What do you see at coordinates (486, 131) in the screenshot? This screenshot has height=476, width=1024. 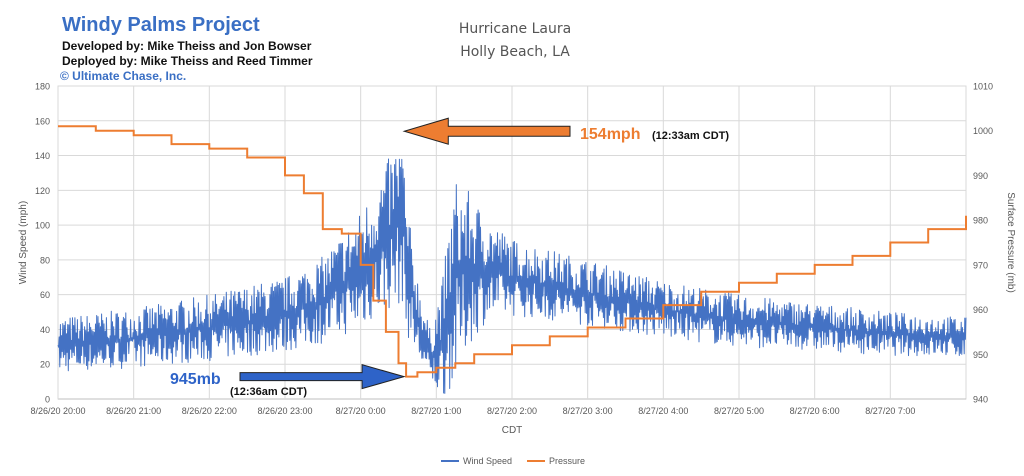 I see `annotation-arrow-wind` at bounding box center [486, 131].